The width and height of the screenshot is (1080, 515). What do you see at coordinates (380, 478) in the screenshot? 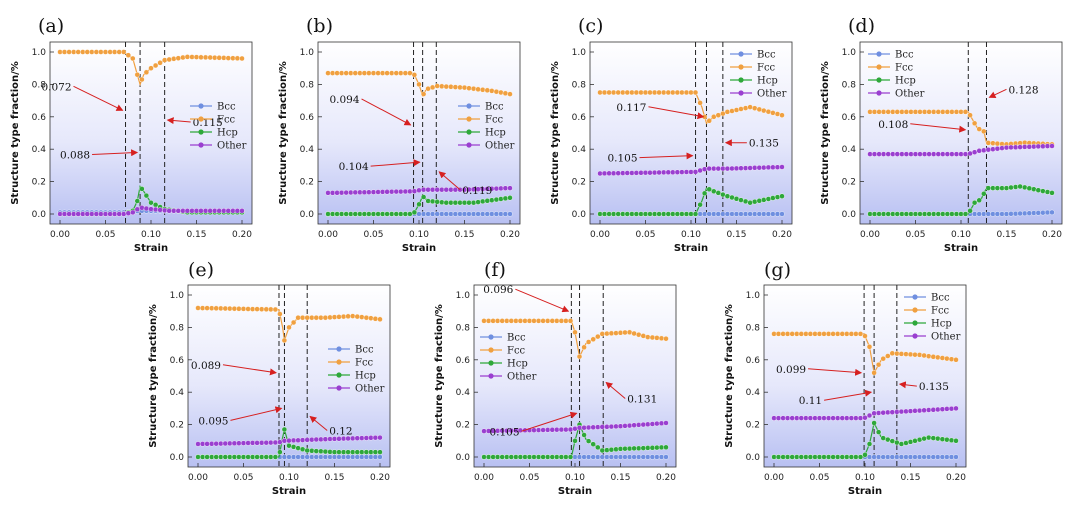
I see `x-tick-label: 0.20` at bounding box center [380, 478].